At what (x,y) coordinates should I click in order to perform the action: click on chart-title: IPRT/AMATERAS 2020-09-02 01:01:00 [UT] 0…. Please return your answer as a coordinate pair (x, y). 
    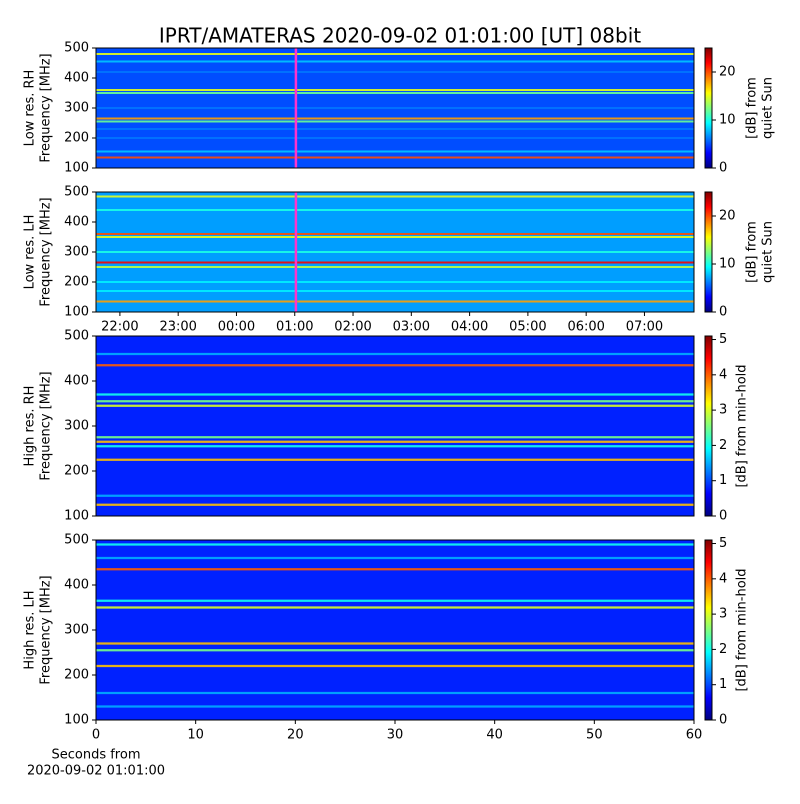
    Looking at the image, I should click on (400, 36).